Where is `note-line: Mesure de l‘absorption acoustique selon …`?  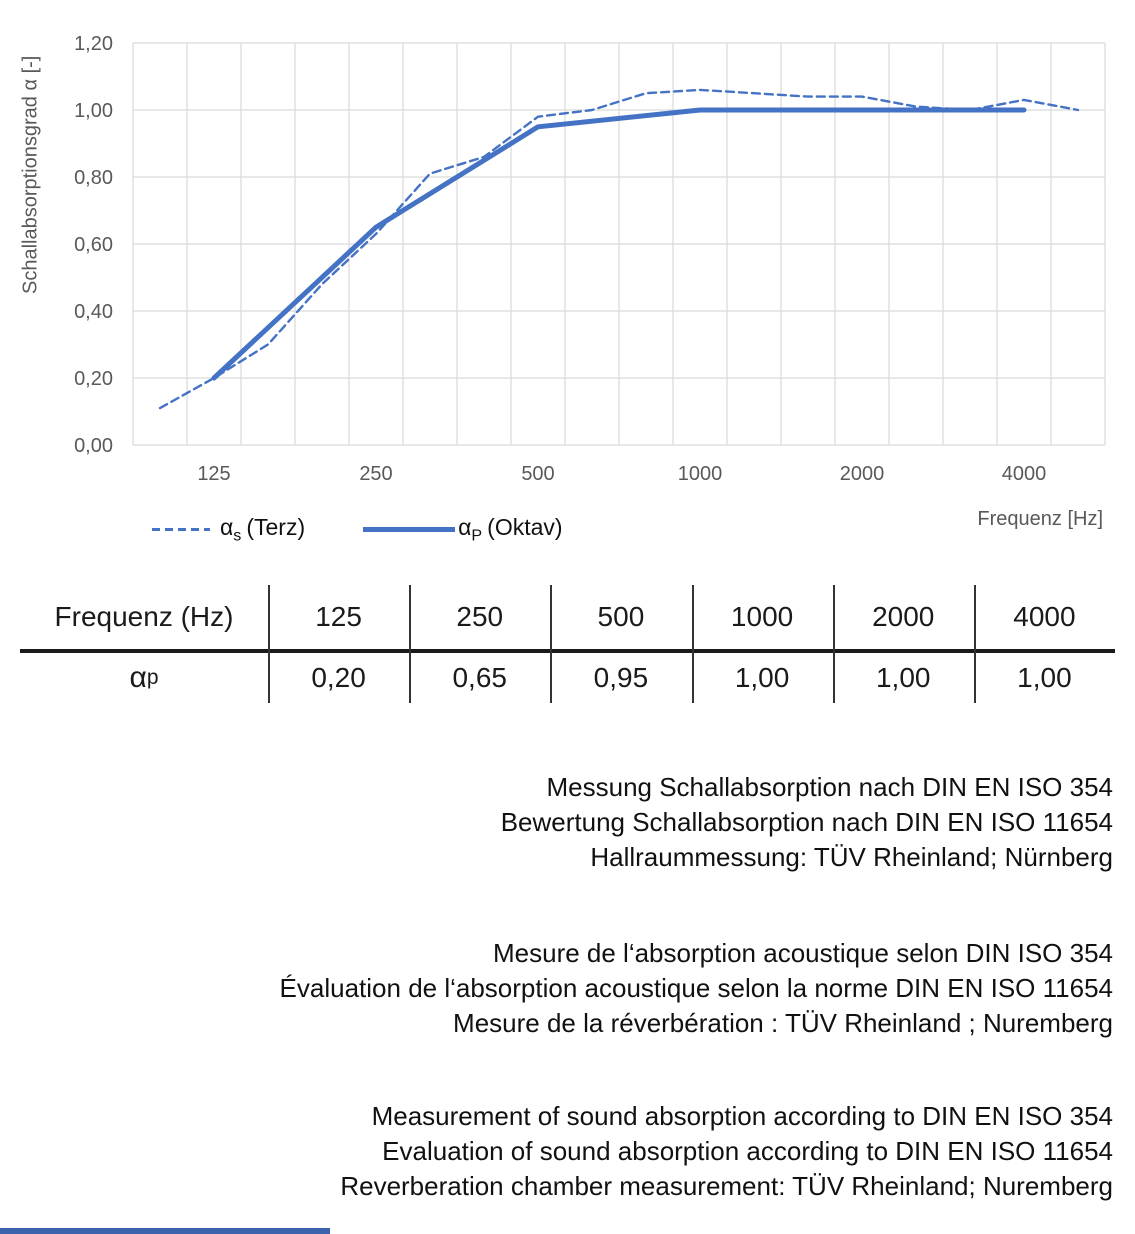
note-line: Mesure de l‘absorption acoustique selon … is located at coordinates (802, 953).